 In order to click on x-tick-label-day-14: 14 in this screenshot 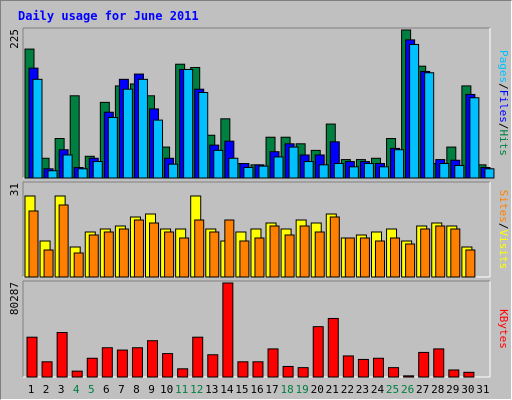, I will do `click(227, 389)`.